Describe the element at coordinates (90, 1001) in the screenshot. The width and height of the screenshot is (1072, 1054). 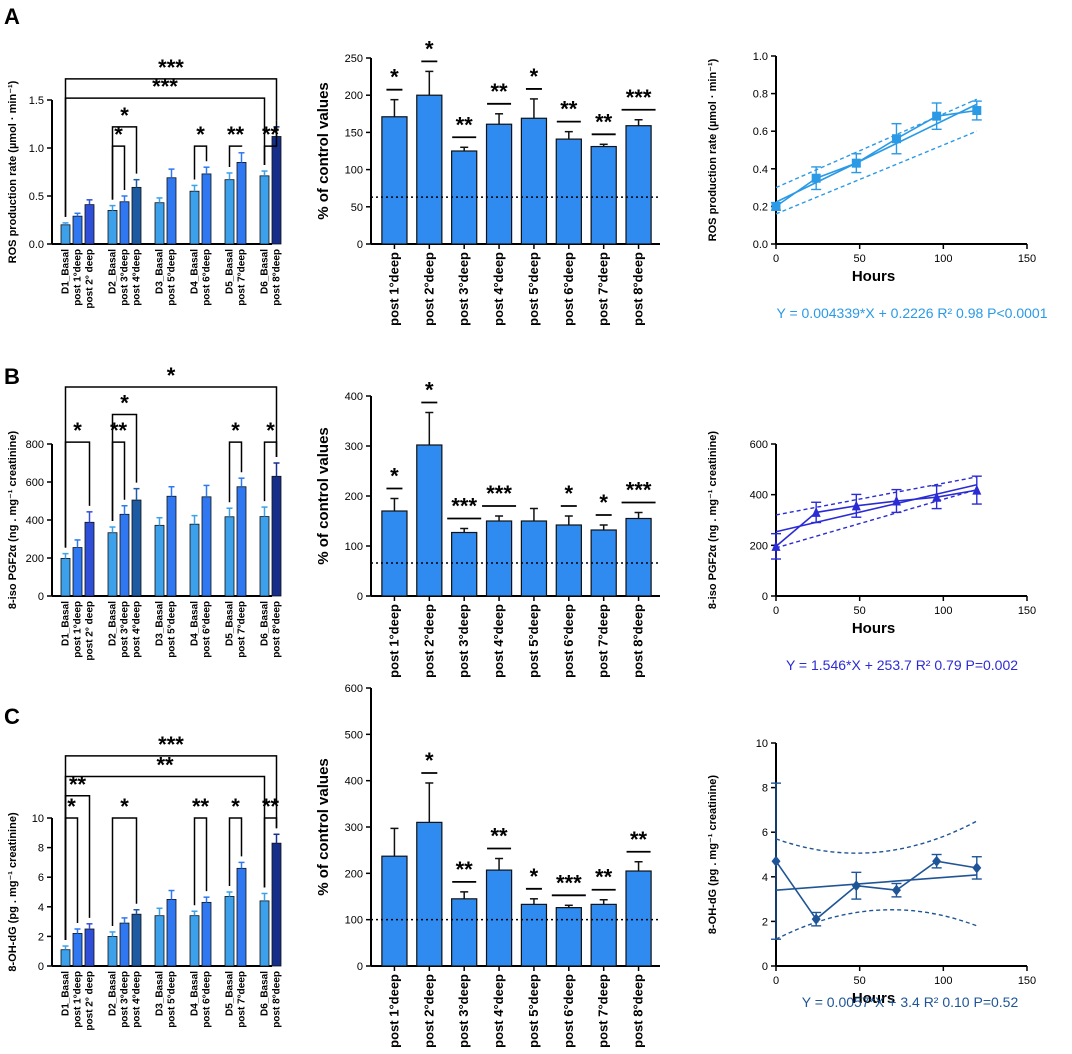
I see `category-label: post 2° deep` at that location.